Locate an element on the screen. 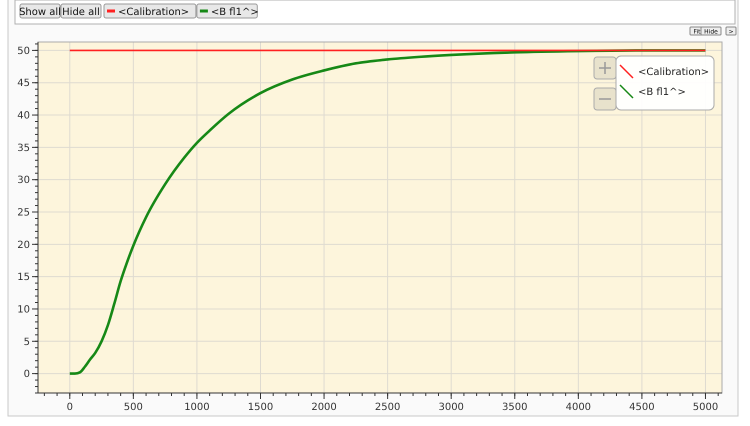 The height and width of the screenshot is (426, 750). y-tick-label: 0 is located at coordinates (27, 374).